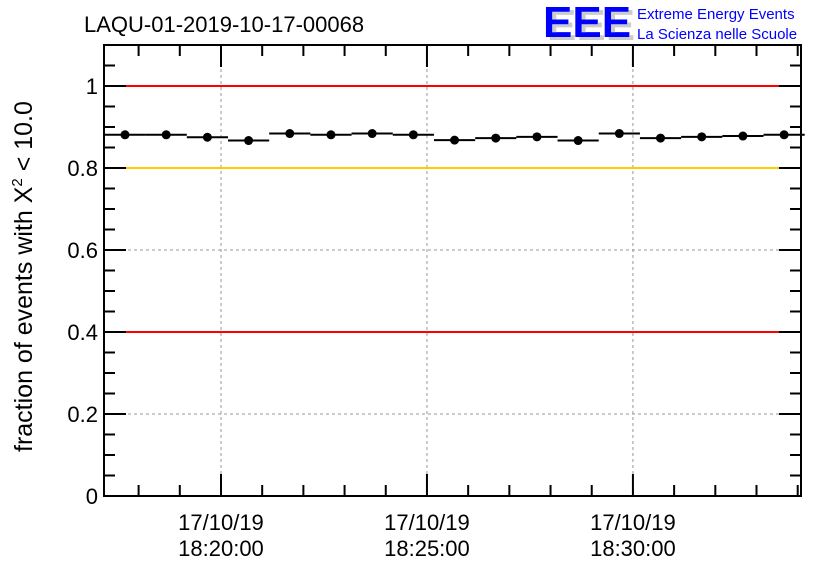  I want to click on logo-mark: EEE, so click(587, 23).